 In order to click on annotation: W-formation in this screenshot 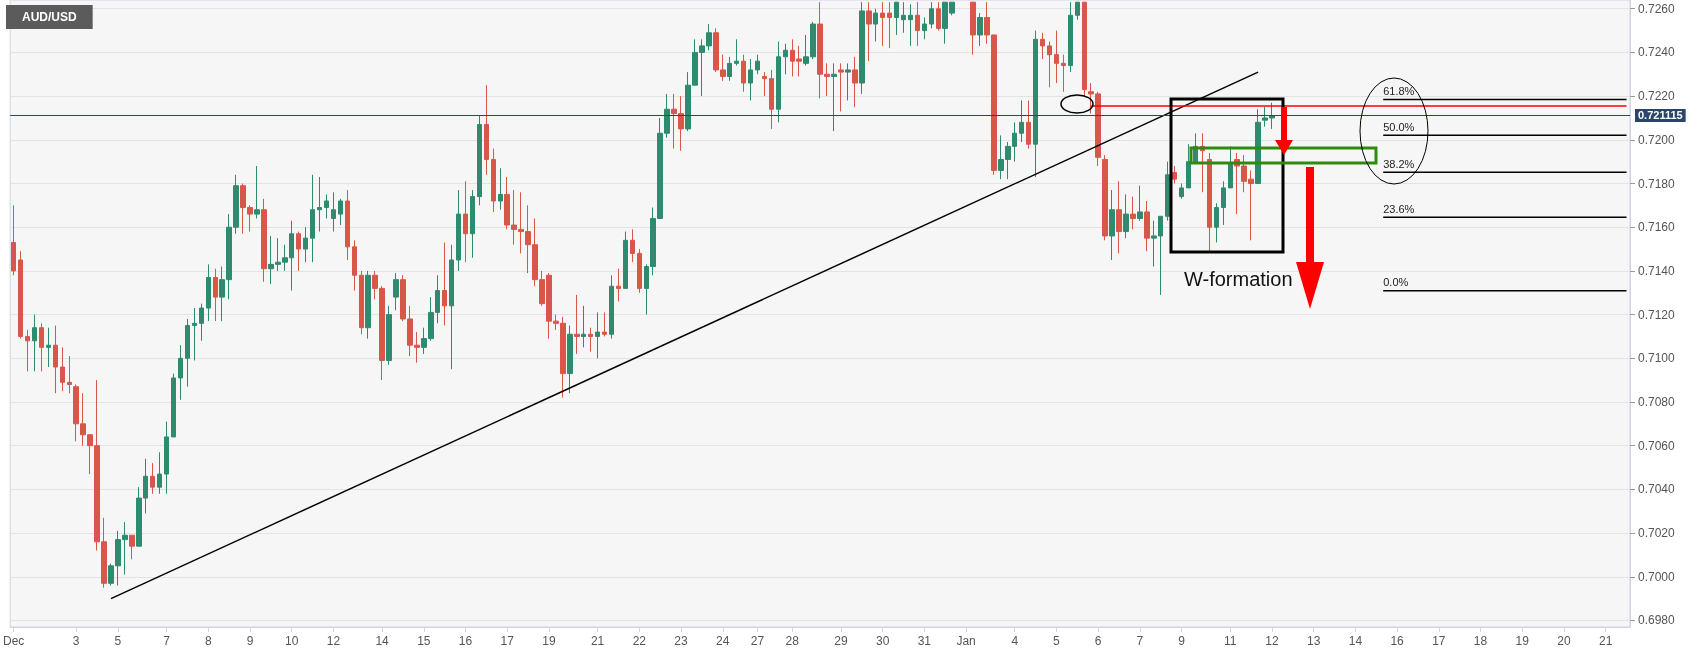, I will do `click(1238, 279)`.